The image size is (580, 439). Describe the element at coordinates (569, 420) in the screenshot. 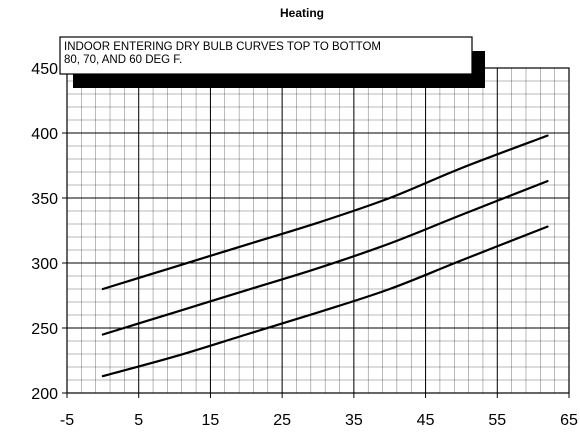

I see `x-tick-label: 65` at that location.